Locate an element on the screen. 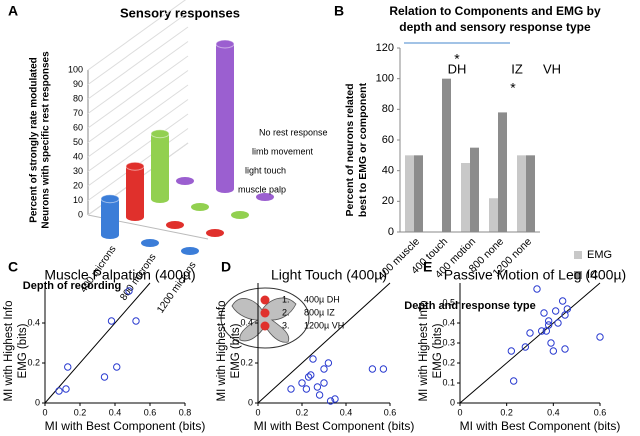 This screenshot has width=640, height=436. panel-letter: B is located at coordinates (339, 11).